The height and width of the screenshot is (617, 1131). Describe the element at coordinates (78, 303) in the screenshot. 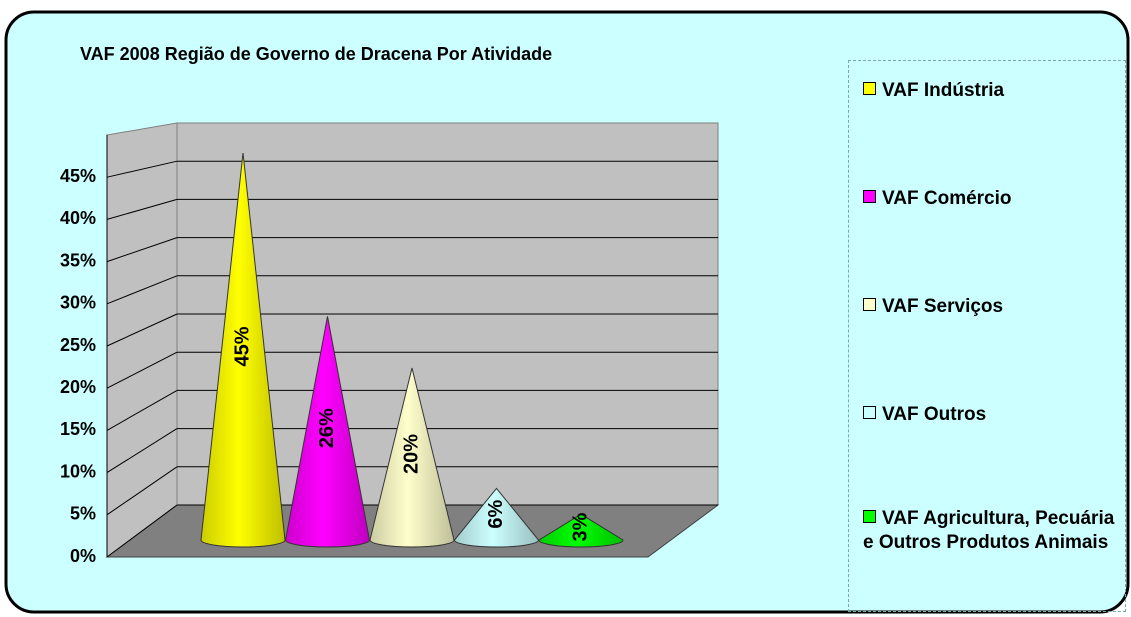

I see `y-tick-label: 30%` at that location.